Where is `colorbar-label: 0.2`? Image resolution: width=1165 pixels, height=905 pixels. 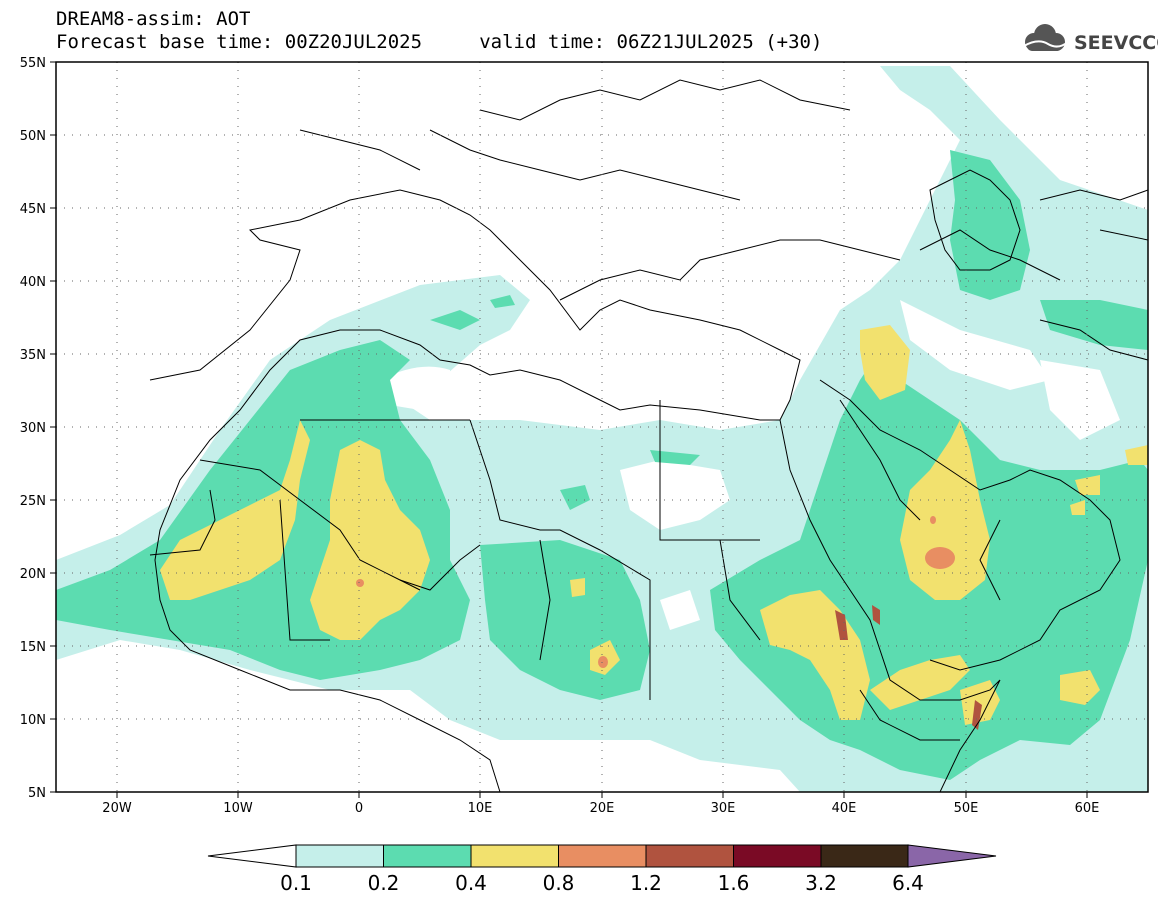
colorbar-label: 0.2 is located at coordinates (384, 883).